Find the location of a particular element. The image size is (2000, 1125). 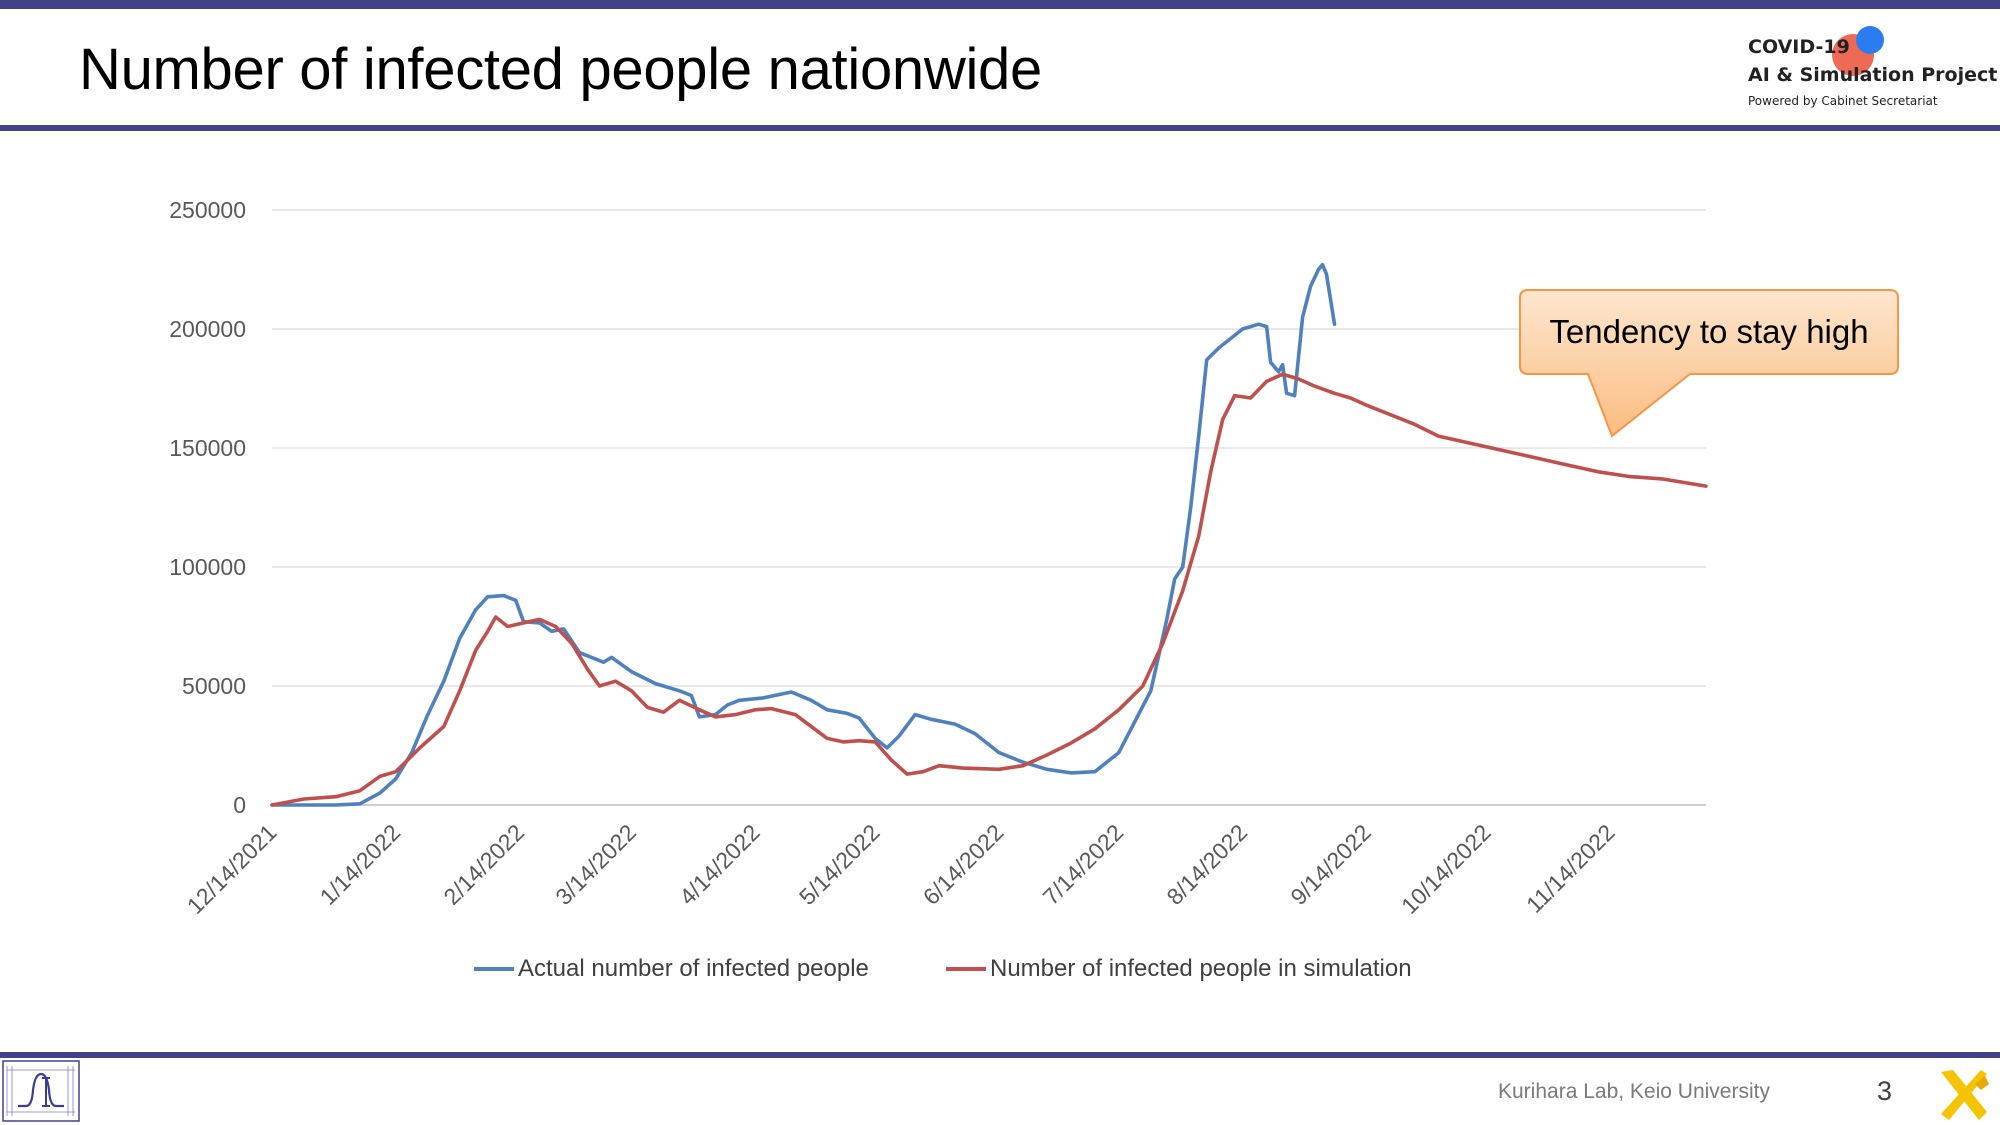

x-tick-label: 7/14/2022 is located at coordinates (1083, 864).